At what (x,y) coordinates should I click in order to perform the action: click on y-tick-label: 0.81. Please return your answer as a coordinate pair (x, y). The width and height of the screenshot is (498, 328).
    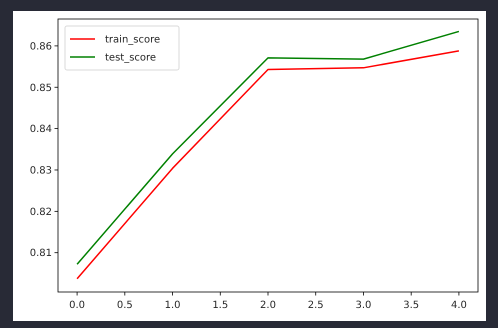
    Looking at the image, I should click on (41, 254).